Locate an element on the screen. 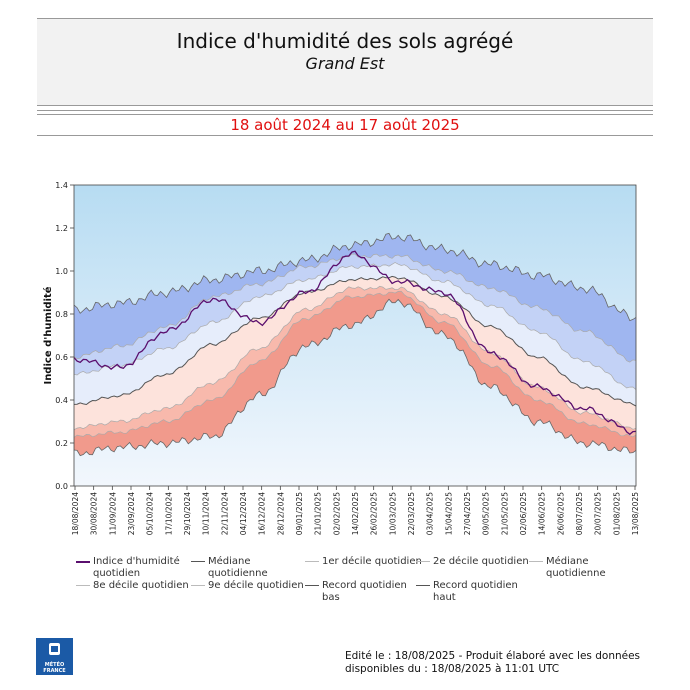 The height and width of the screenshot is (690, 690). legend-label: 2e décile quotidien is located at coordinates (481, 561).